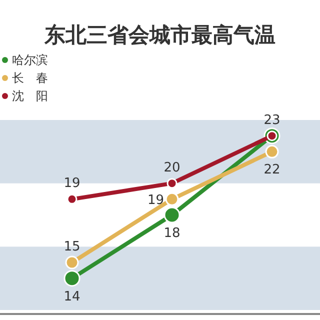 This screenshot has height=320, width=320. What do you see at coordinates (72, 296) in the screenshot?
I see `data-label: 14` at bounding box center [72, 296].